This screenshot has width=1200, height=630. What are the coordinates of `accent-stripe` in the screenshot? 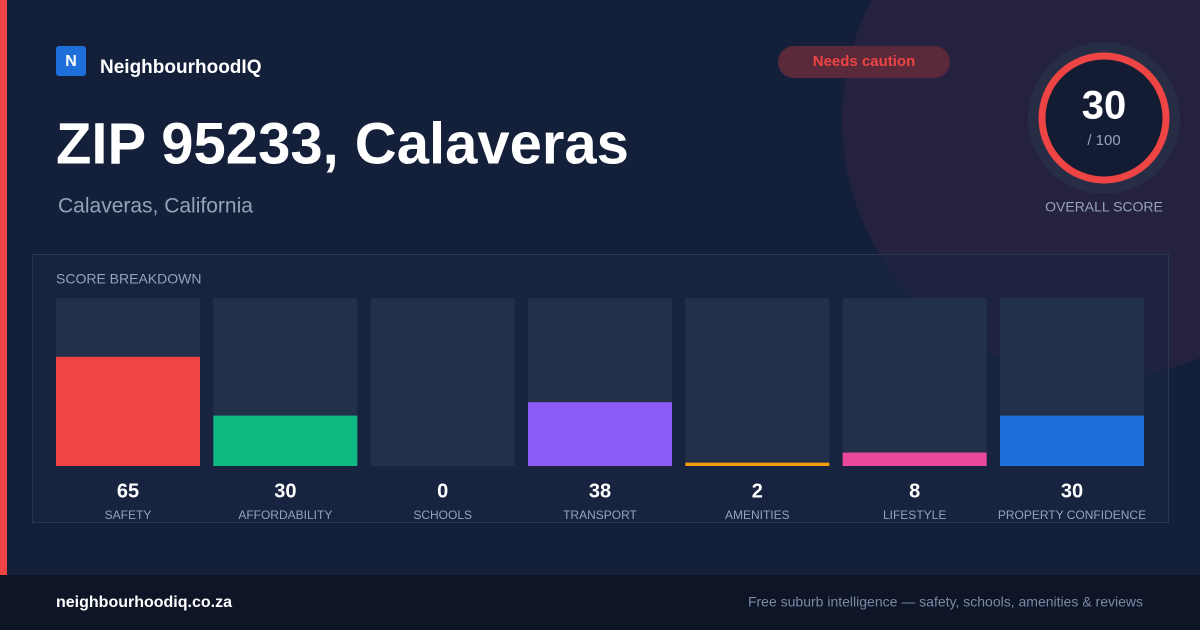 It's located at (3, 287).